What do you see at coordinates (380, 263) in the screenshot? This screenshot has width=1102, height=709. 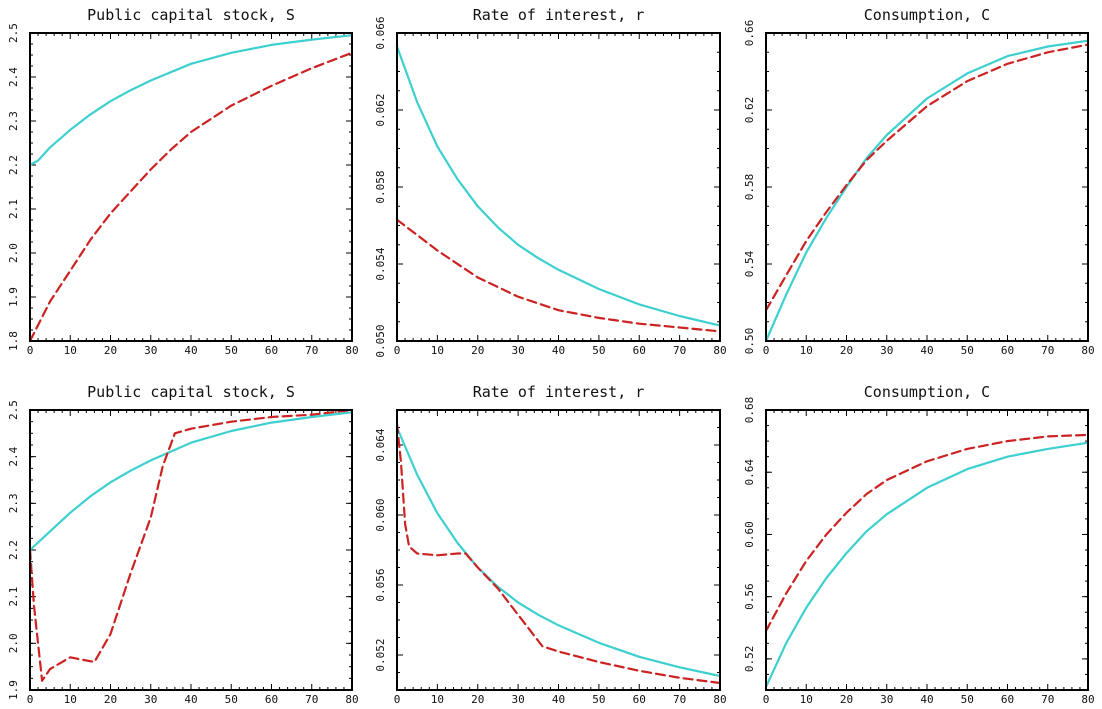 I see `y-tick-label: 0.054` at bounding box center [380, 263].